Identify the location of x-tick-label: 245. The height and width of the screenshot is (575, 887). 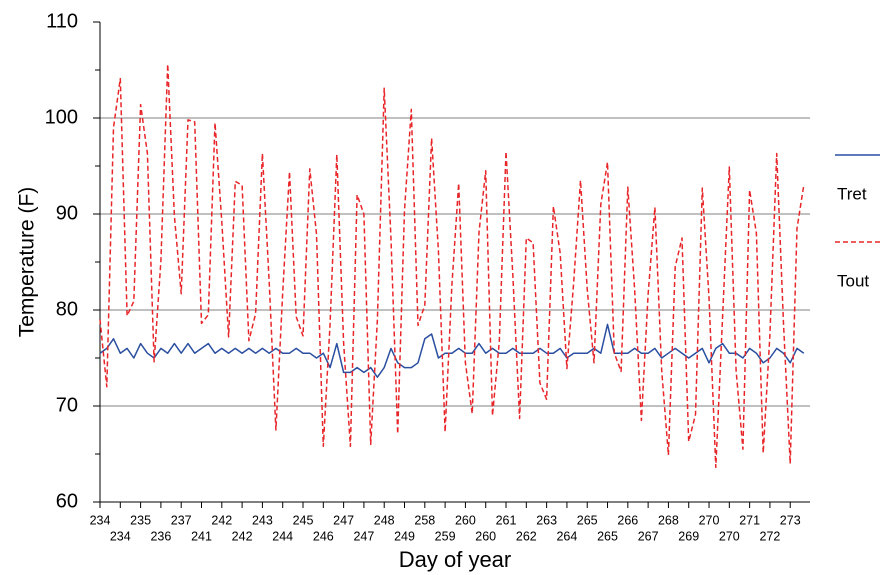
(303, 520).